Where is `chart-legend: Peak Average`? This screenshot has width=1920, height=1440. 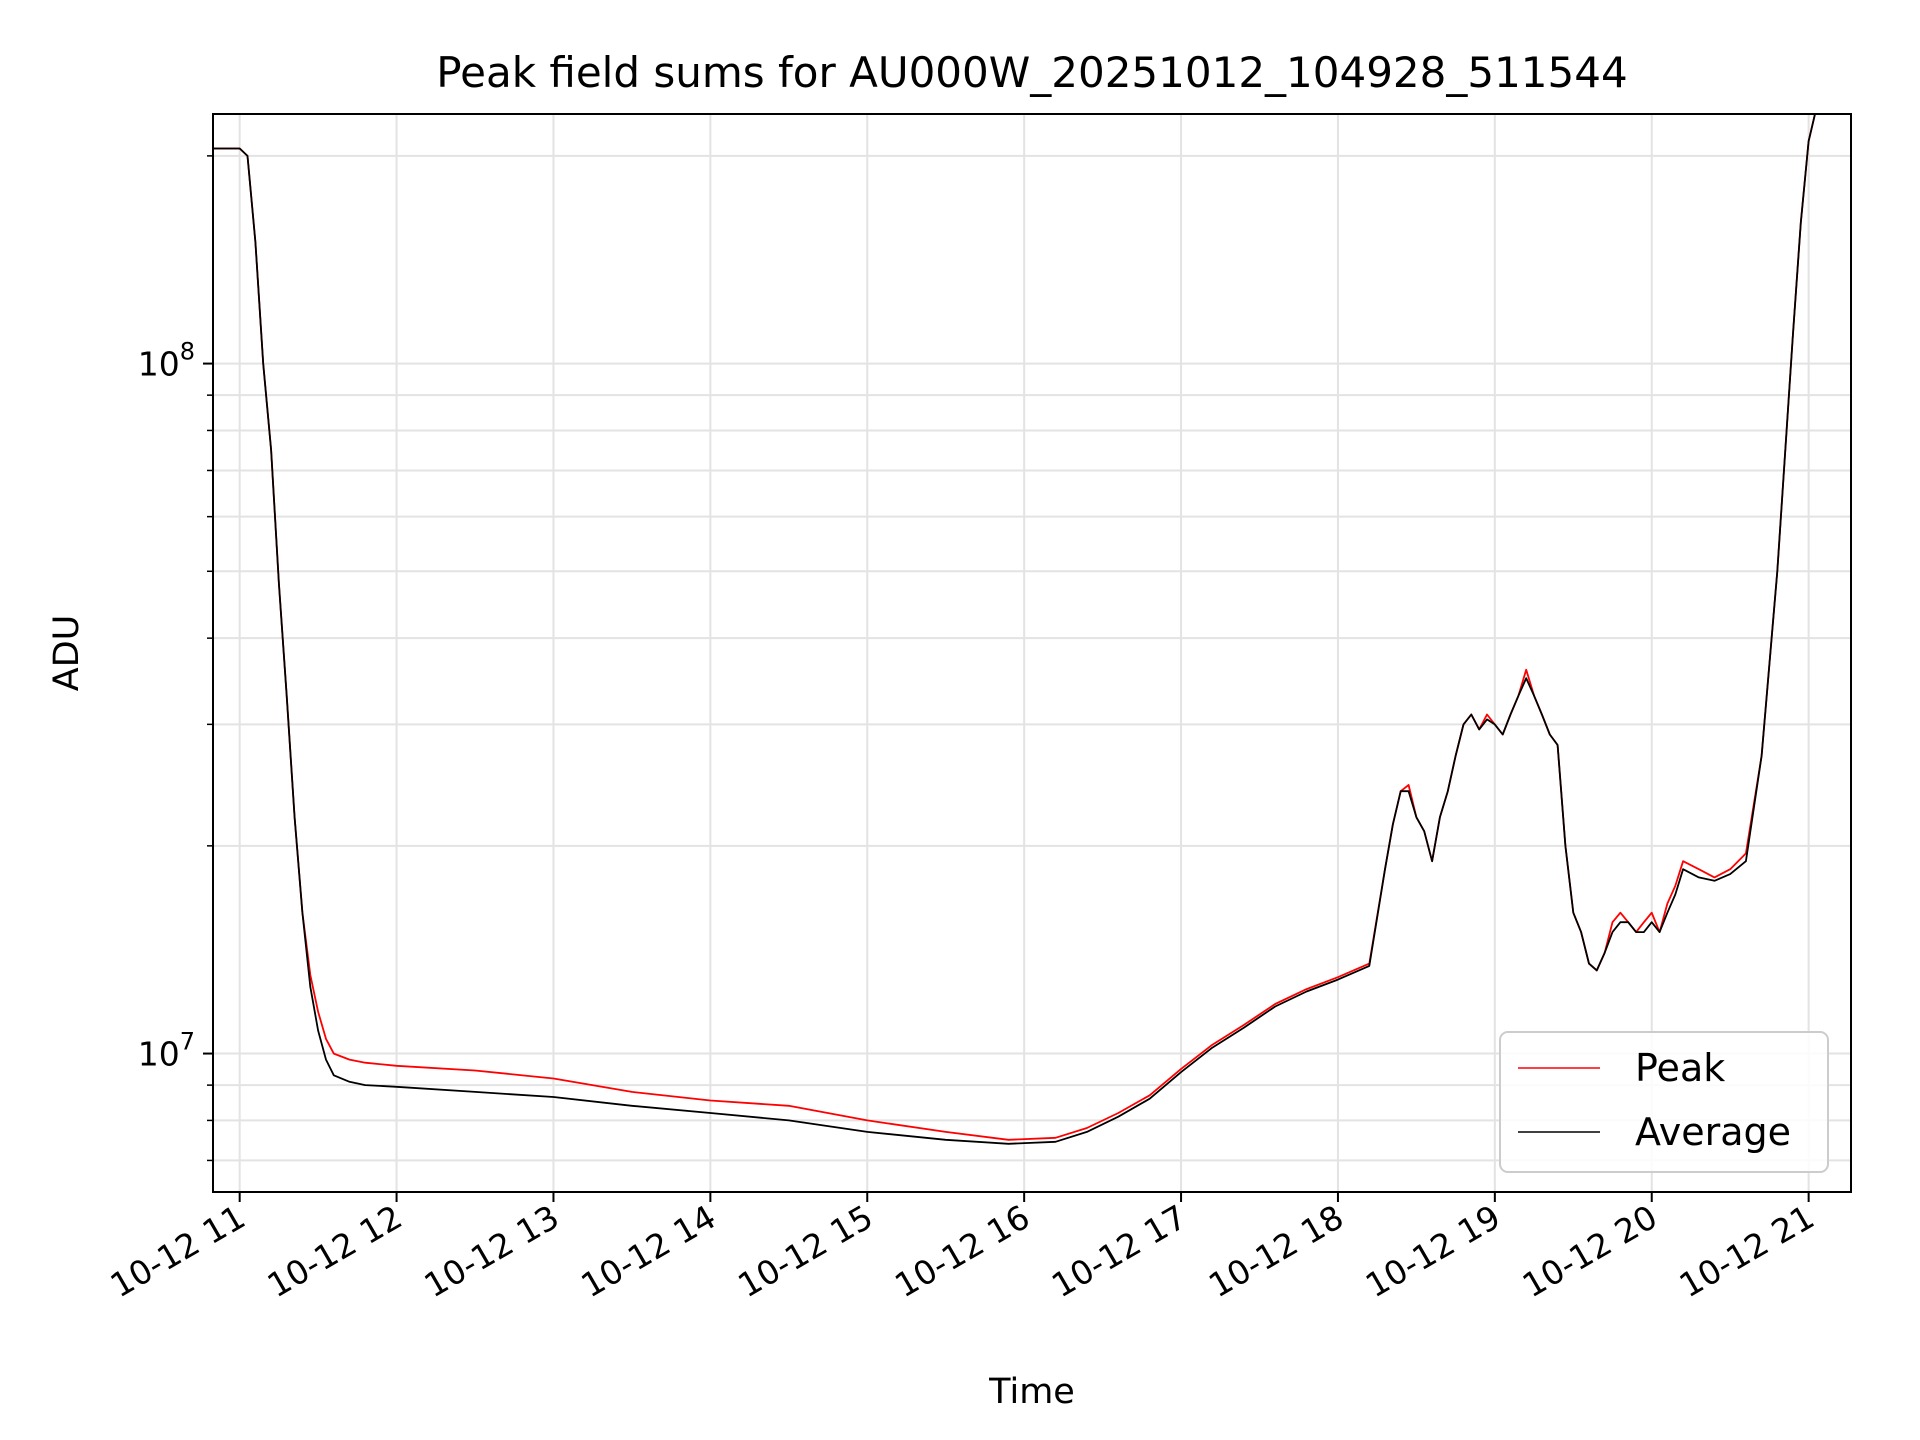
chart-legend: Peak Average is located at coordinates (1664, 1102).